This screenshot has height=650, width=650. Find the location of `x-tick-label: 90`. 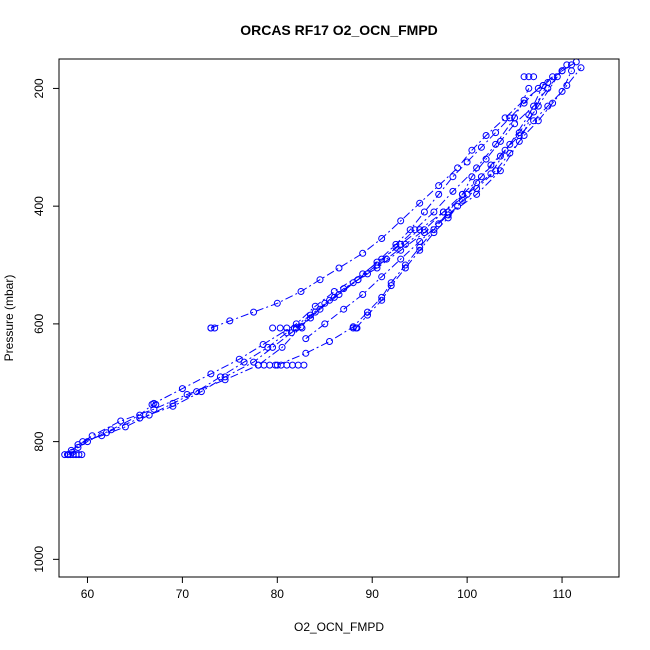

x-tick-label: 90 is located at coordinates (373, 594).